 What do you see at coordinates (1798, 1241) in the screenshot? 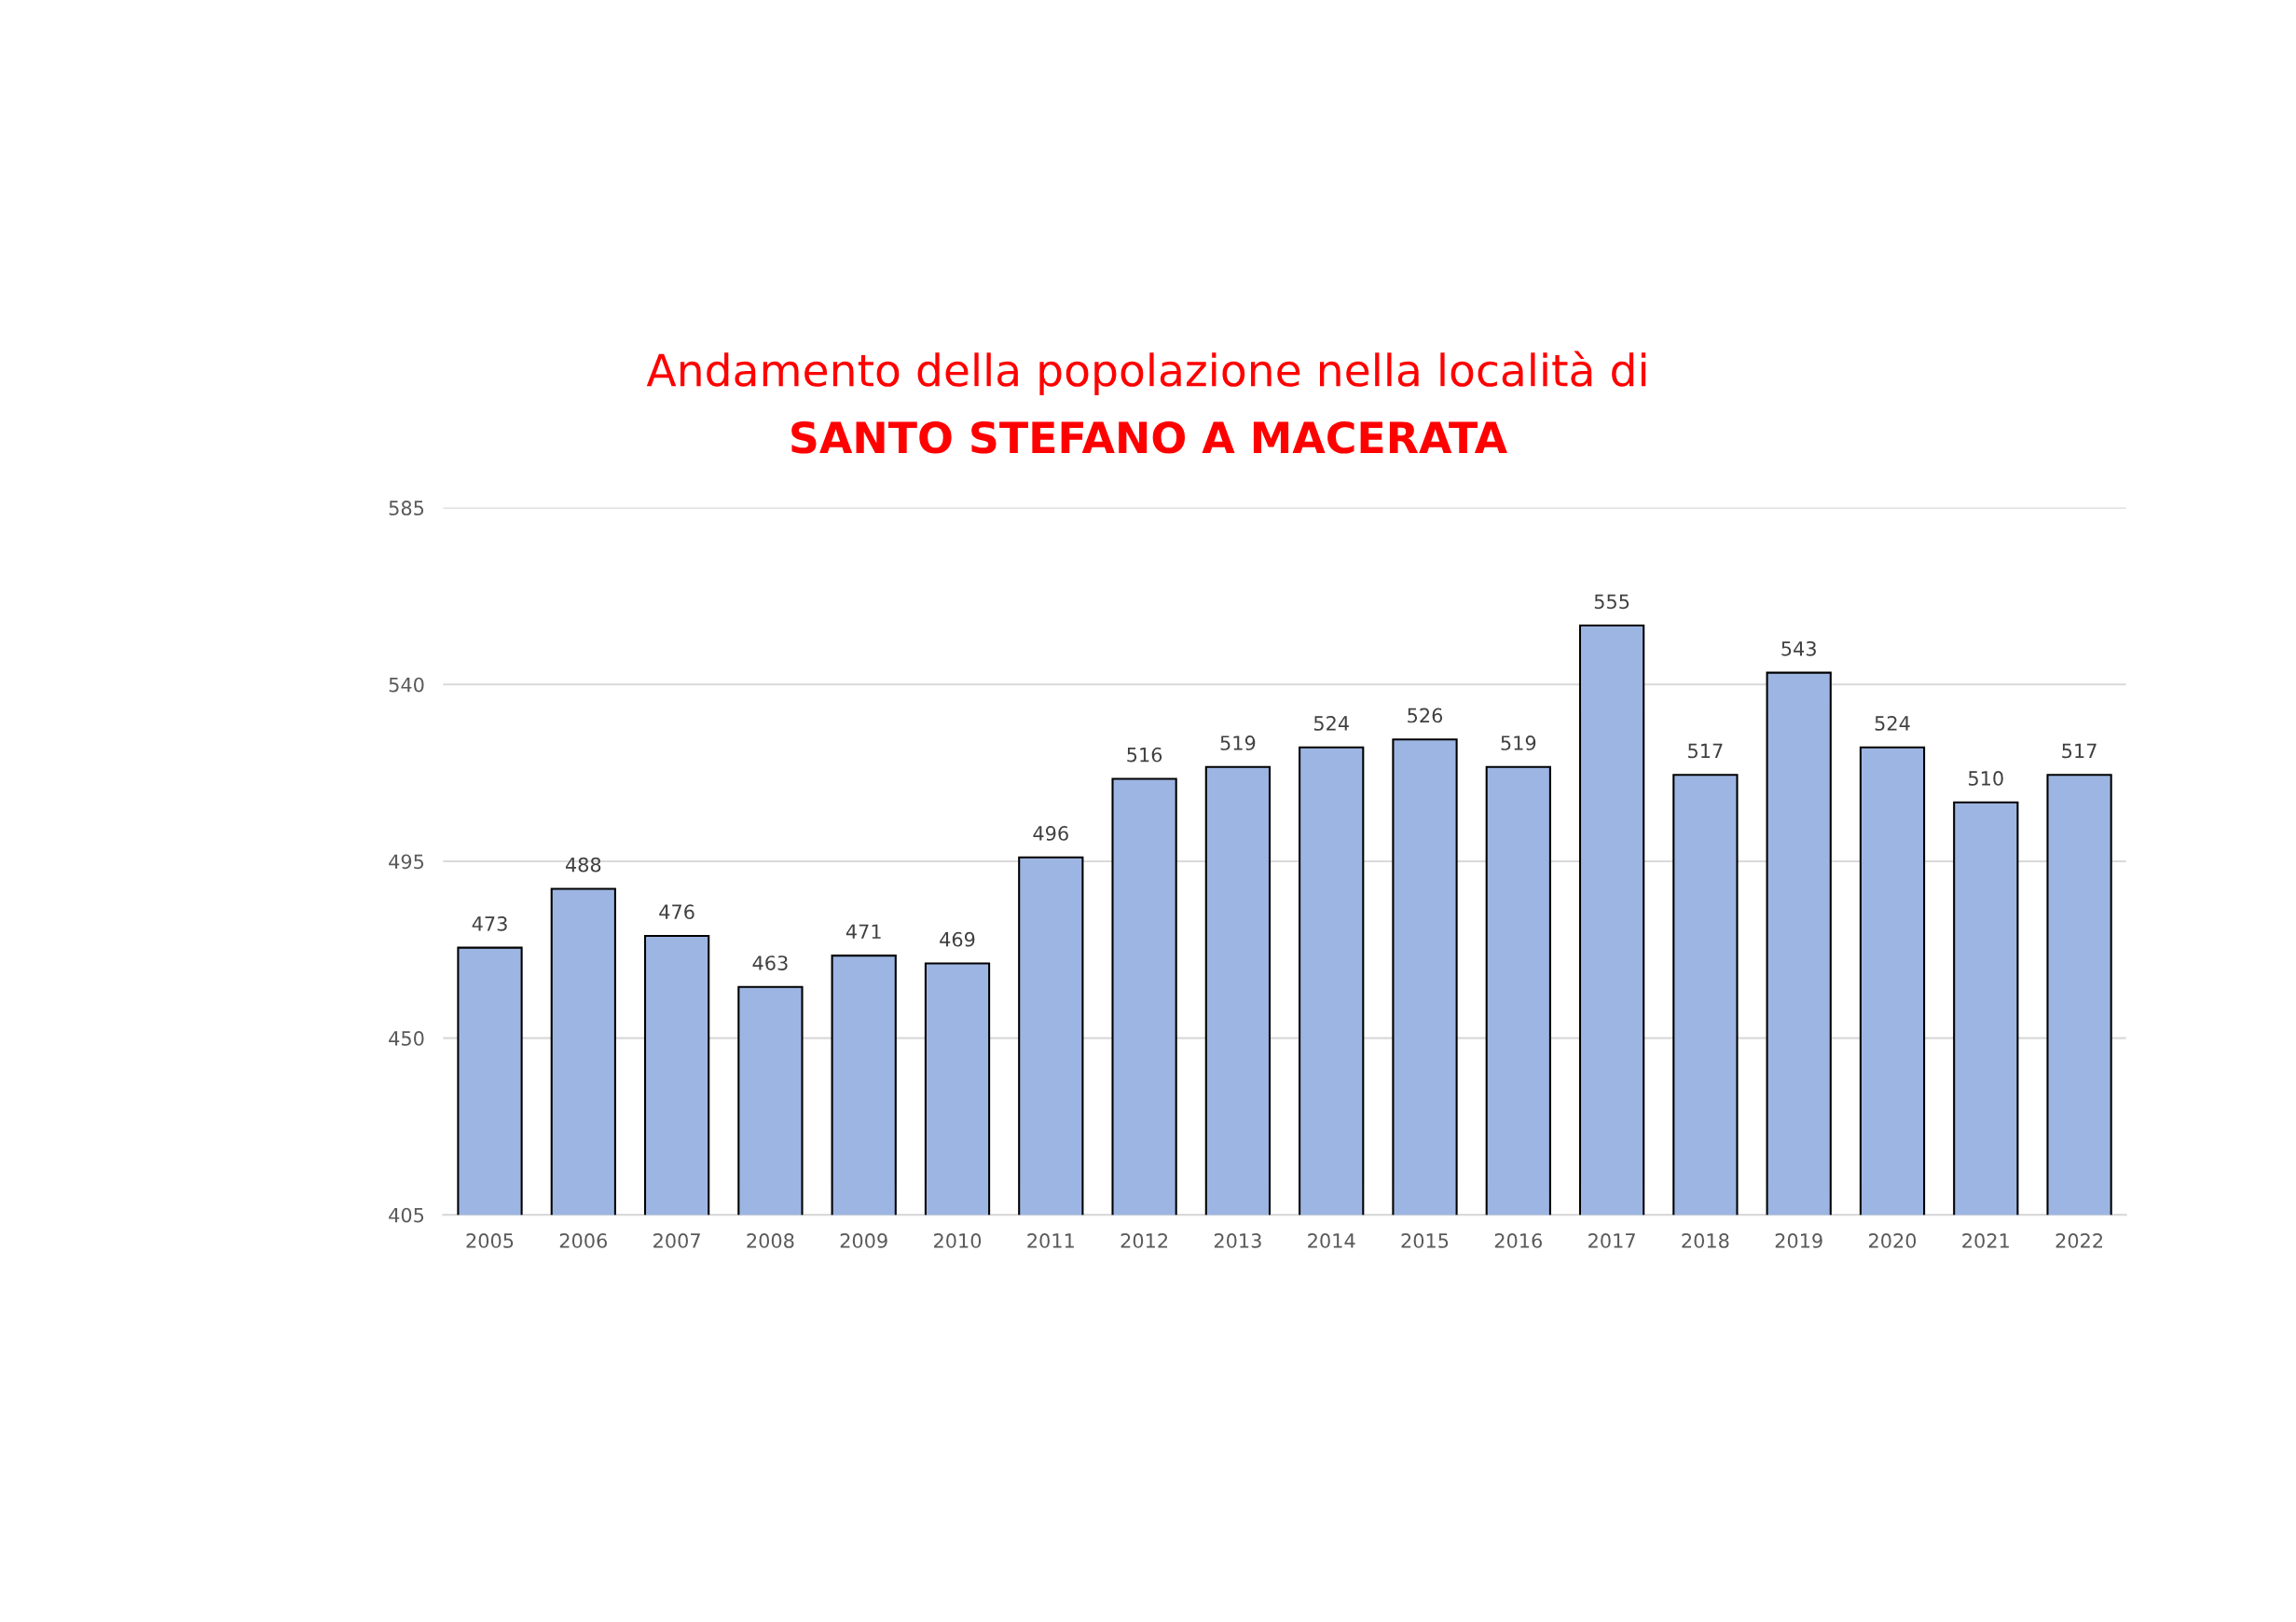
I see `x-tick-label: 2019` at bounding box center [1798, 1241].